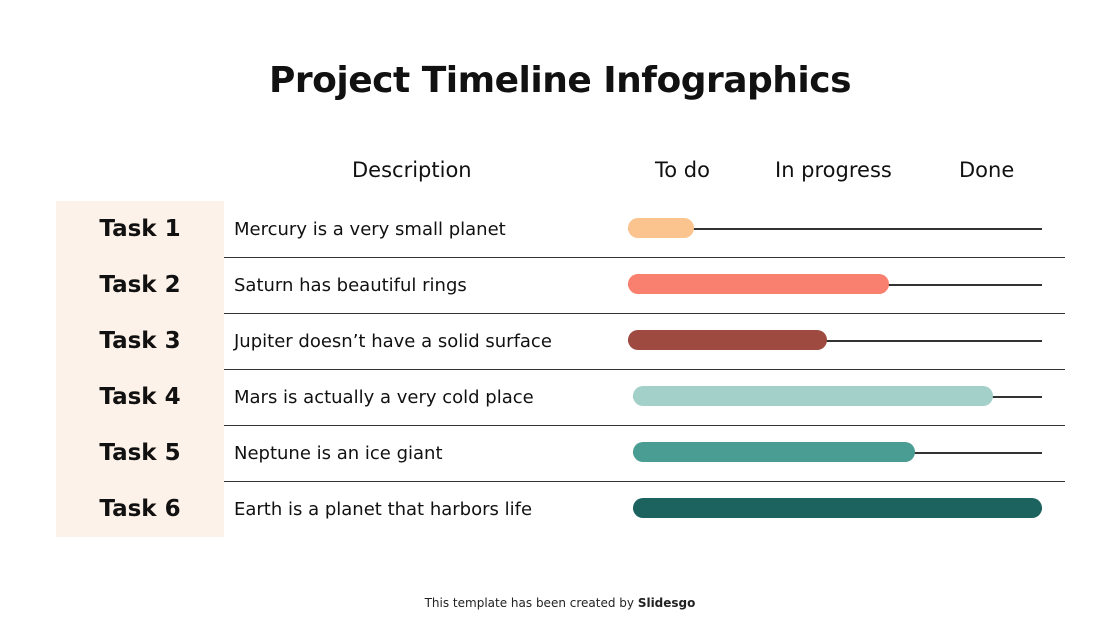 The image size is (1120, 630). What do you see at coordinates (140, 341) in the screenshot?
I see `task-label: Task 3` at bounding box center [140, 341].